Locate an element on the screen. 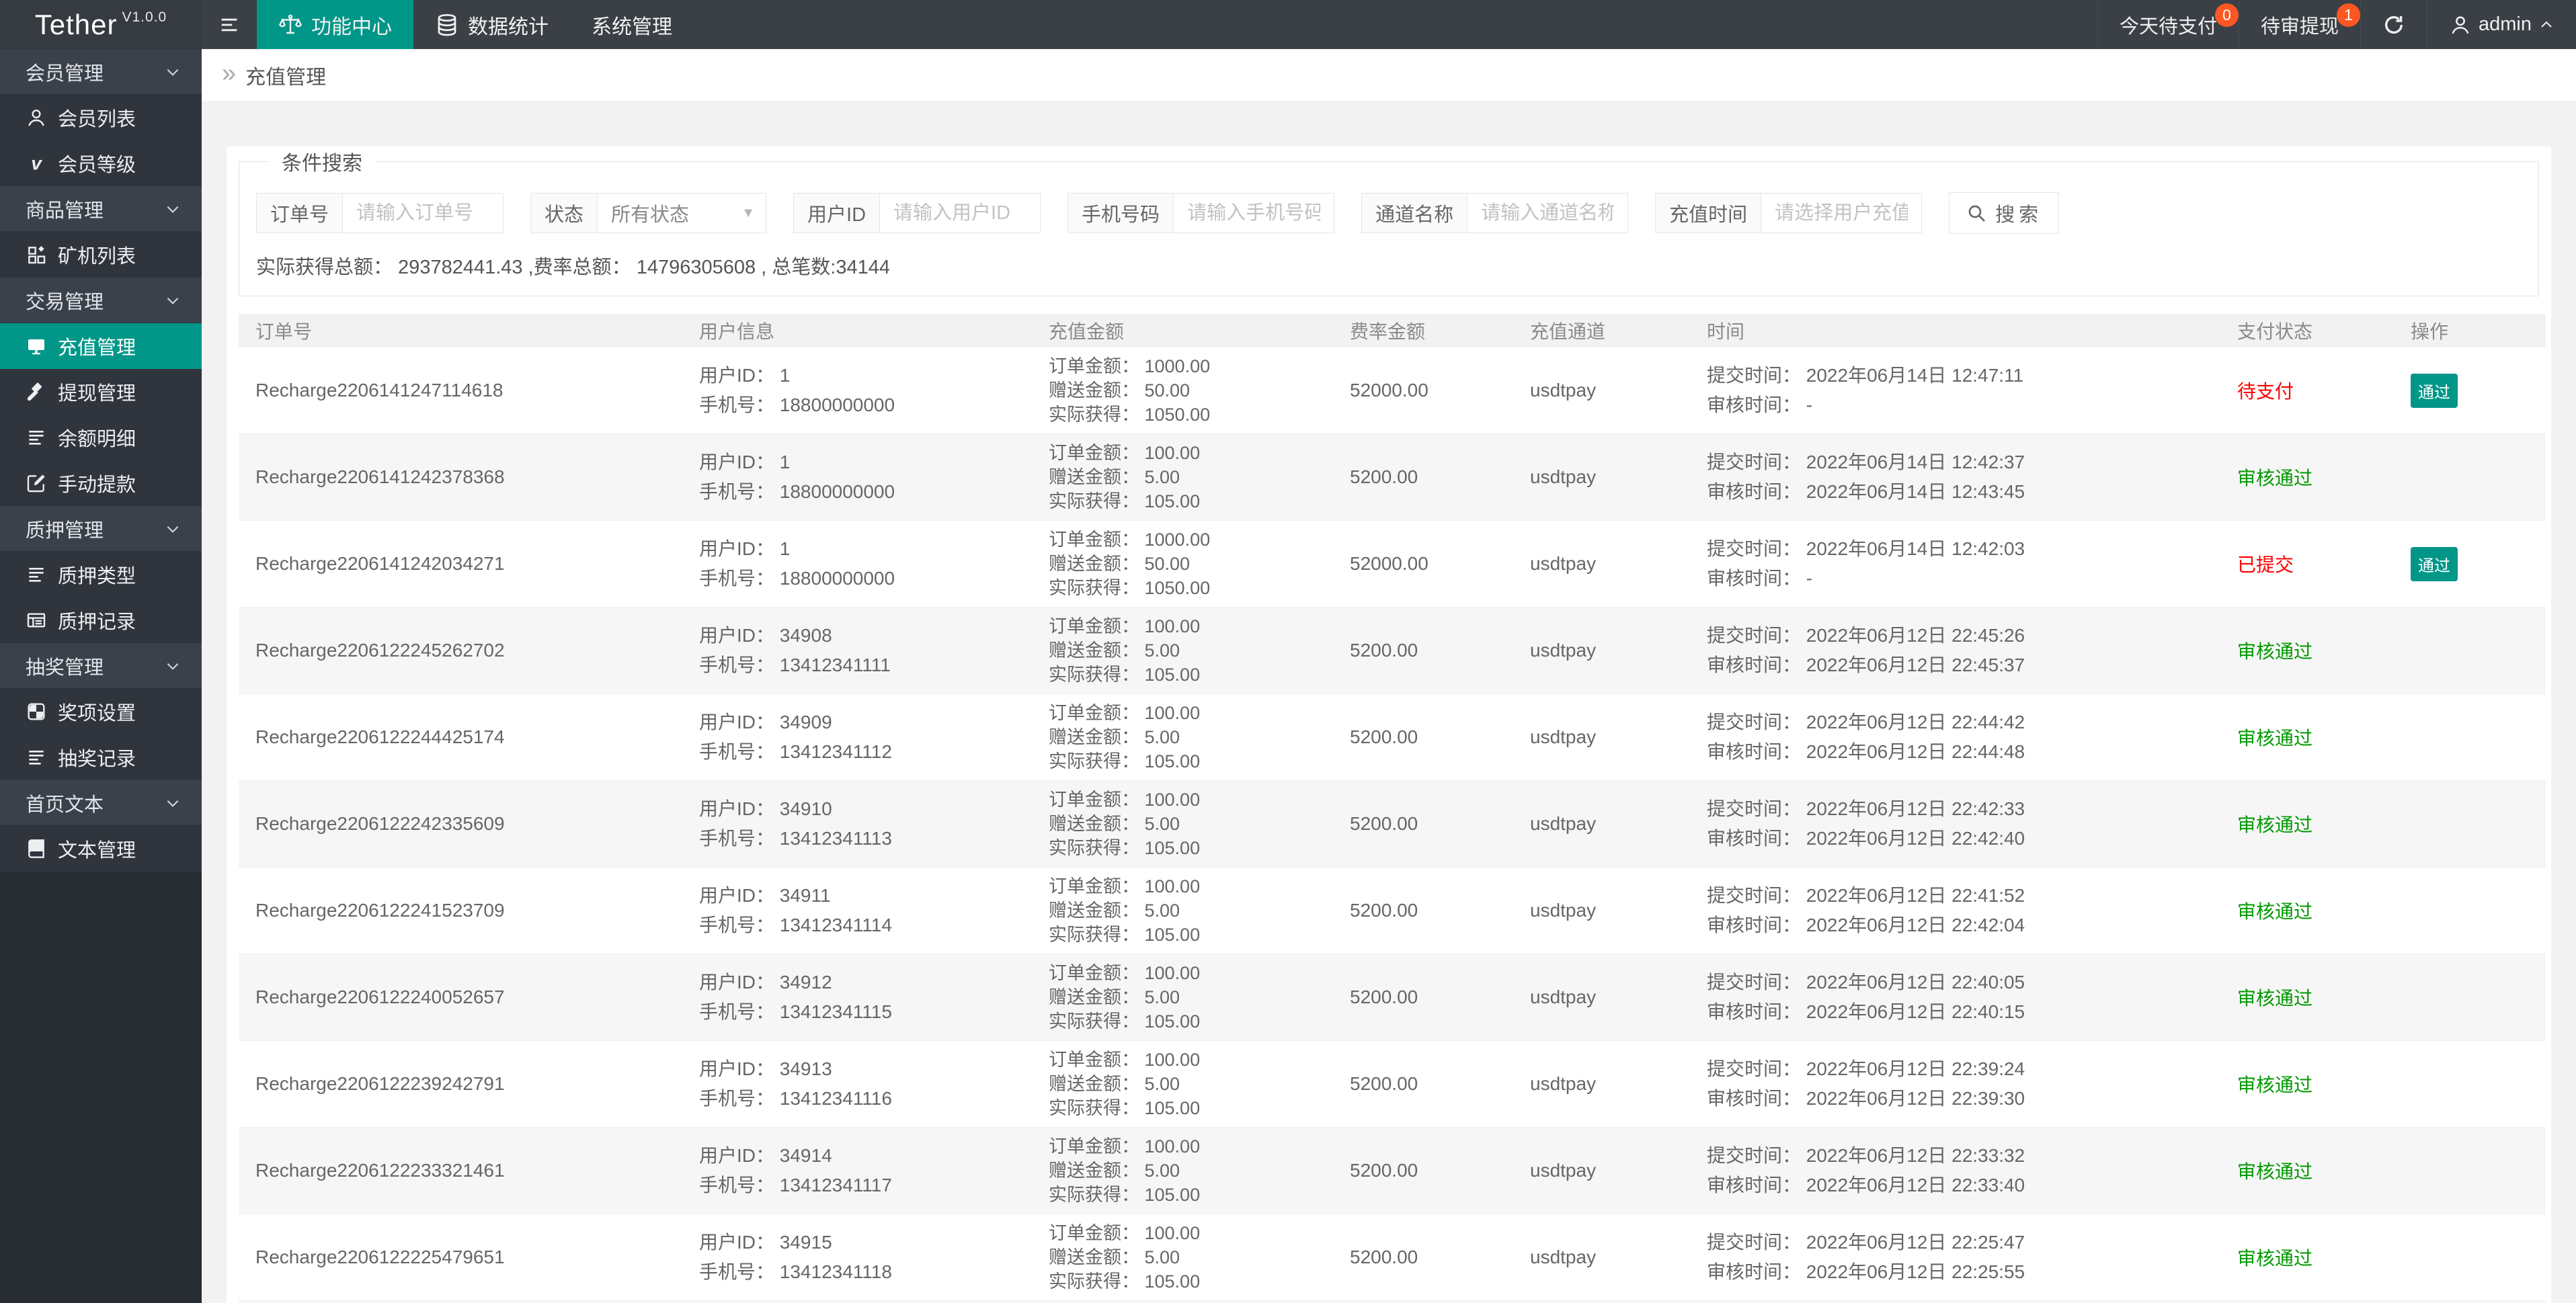  refresh-button is located at coordinates (2393, 25).